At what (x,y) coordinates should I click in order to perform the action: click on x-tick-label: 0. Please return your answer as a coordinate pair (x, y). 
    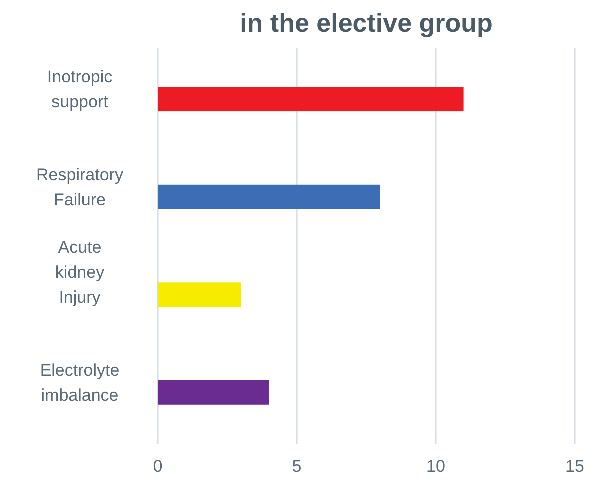
    Looking at the image, I should click on (158, 466).